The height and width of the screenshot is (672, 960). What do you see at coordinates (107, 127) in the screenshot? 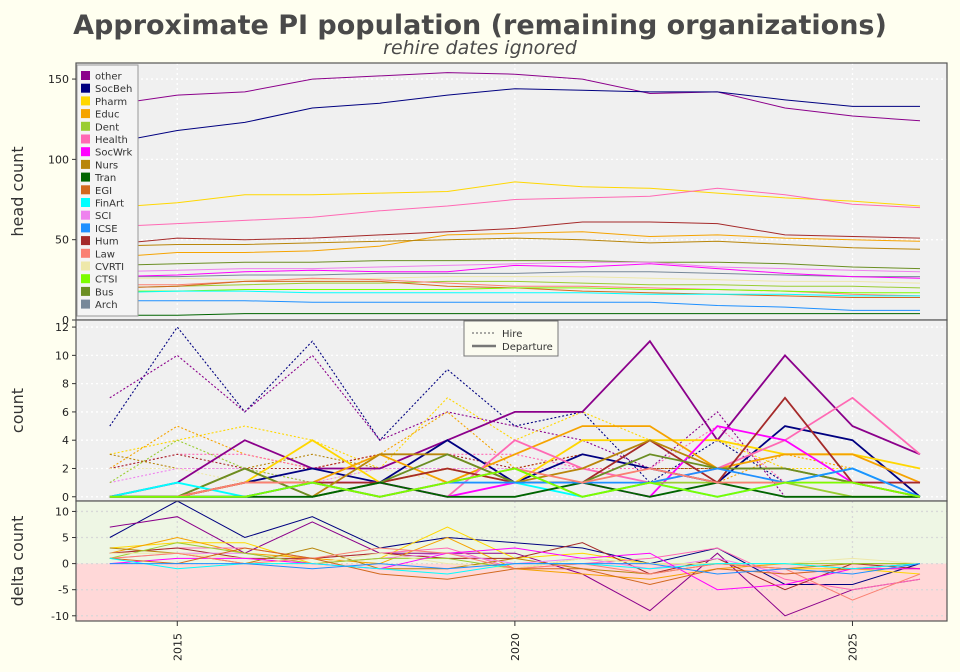
I see `legend-label-Dent: Dent` at bounding box center [107, 127].